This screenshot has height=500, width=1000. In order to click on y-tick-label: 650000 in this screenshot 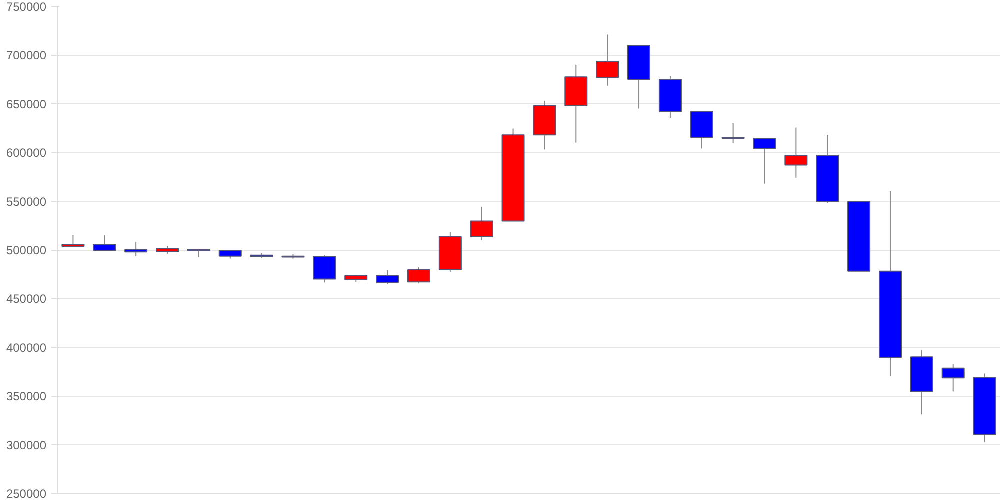, I will do `click(26, 104)`.